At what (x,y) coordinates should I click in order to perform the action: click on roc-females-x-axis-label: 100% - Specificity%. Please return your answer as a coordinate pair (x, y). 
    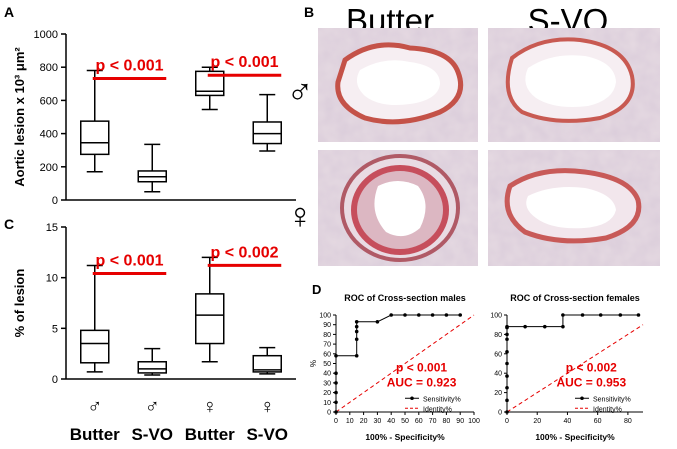
    Looking at the image, I should click on (575, 437).